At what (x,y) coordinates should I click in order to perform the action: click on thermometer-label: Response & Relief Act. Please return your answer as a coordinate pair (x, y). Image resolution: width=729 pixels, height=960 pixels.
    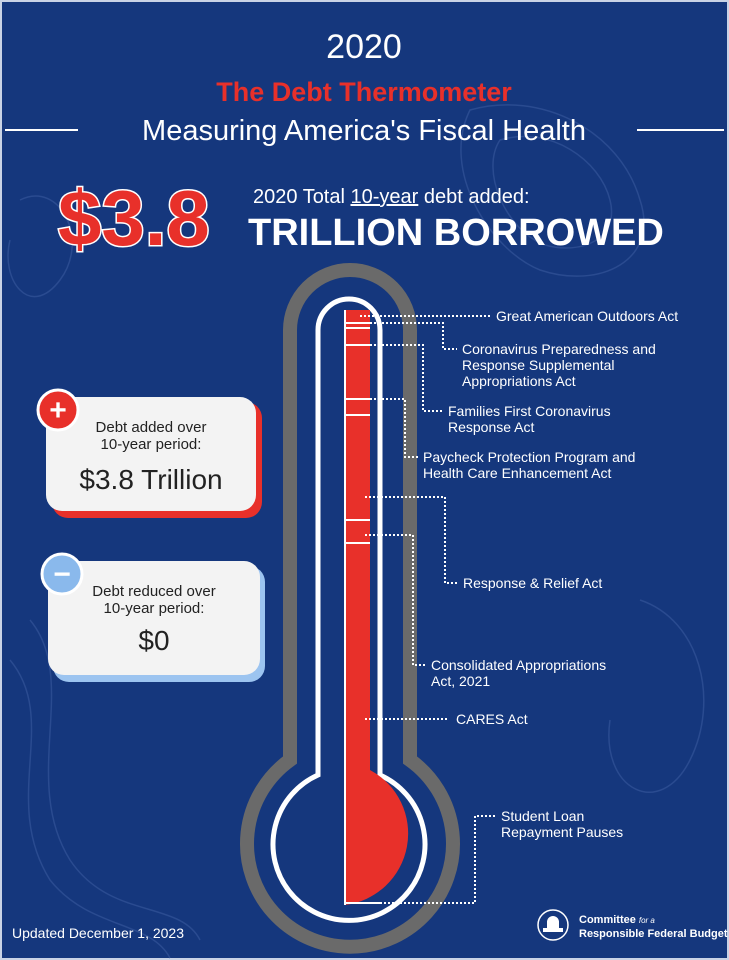
    Looking at the image, I should click on (532, 583).